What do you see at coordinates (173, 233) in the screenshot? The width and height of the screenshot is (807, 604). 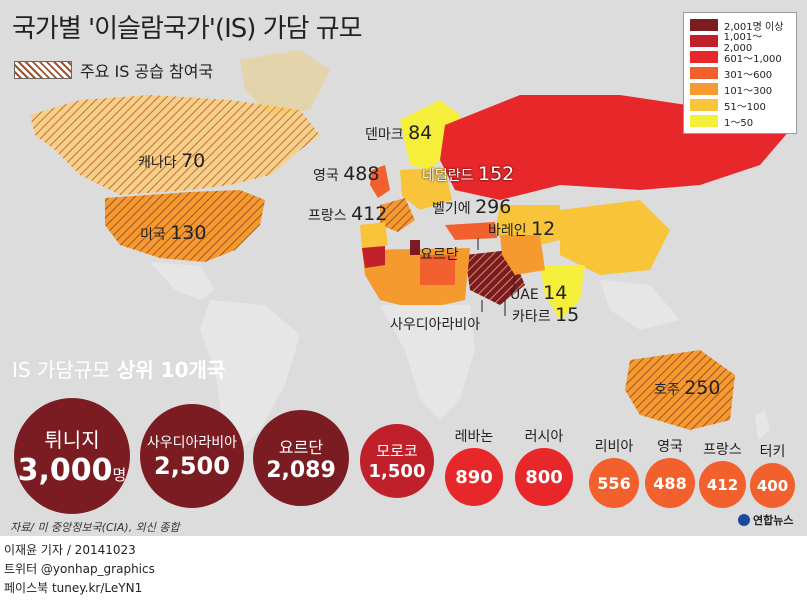 I see `label-usa: 미국 130` at bounding box center [173, 233].